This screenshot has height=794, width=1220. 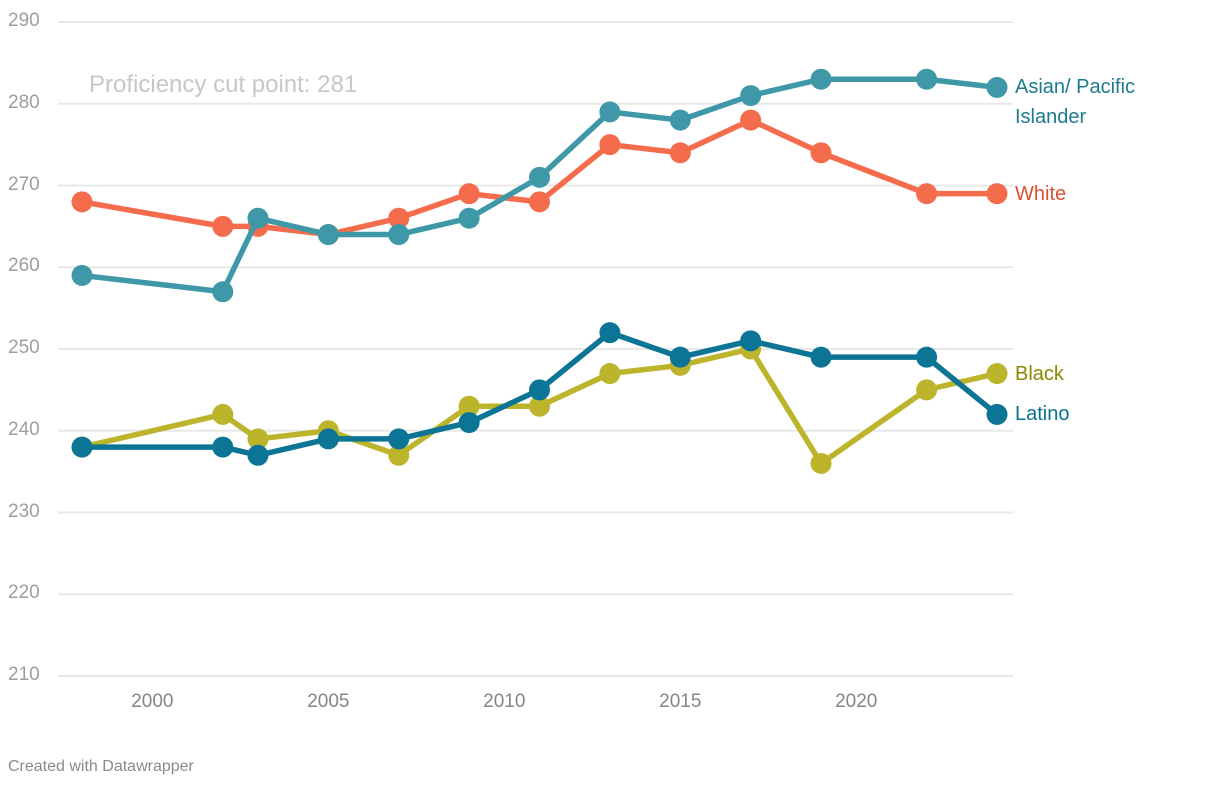 What do you see at coordinates (469, 423) in the screenshot?
I see `data-point-latino-2009` at bounding box center [469, 423].